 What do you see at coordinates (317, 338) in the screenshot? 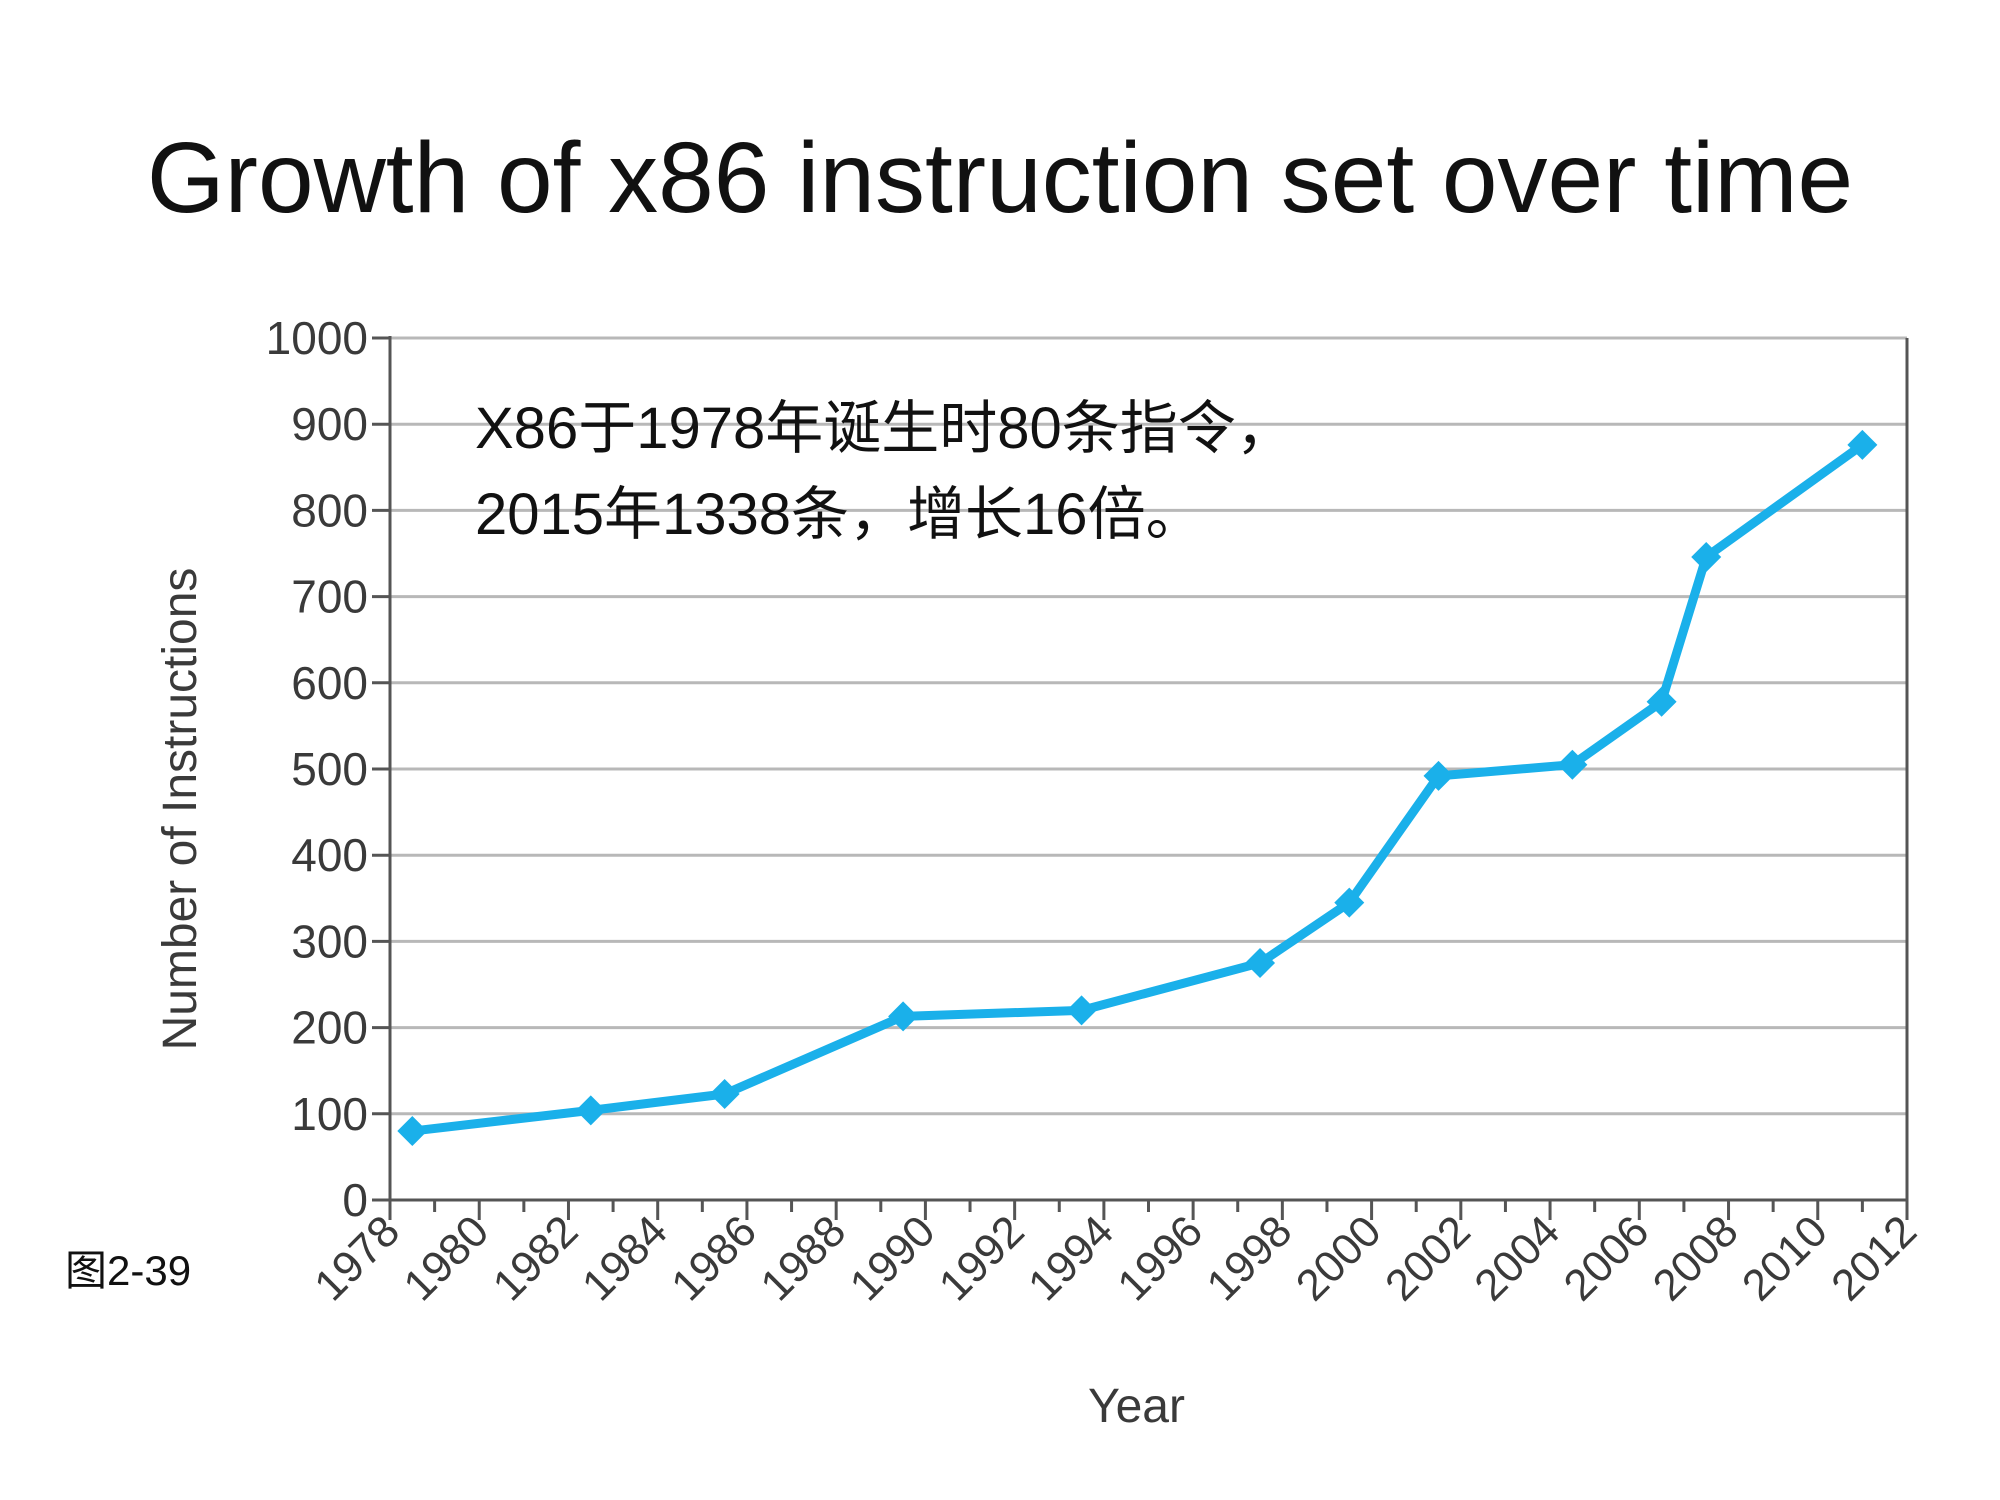
I see `y-tick-label: 1000` at bounding box center [317, 338].